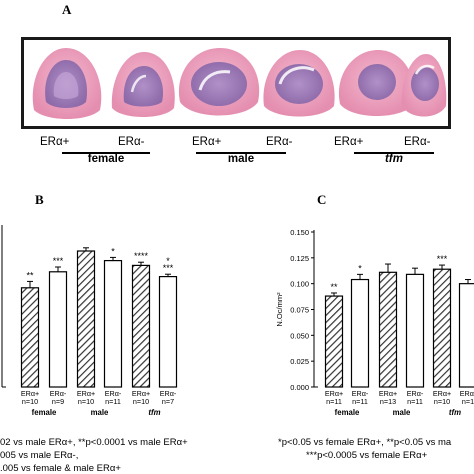  Describe the element at coordinates (365, 442) in the screenshot. I see `panel-c-footnote-1: *p<0.05 vs female ERα+, **p<0.05 vs ma` at that location.